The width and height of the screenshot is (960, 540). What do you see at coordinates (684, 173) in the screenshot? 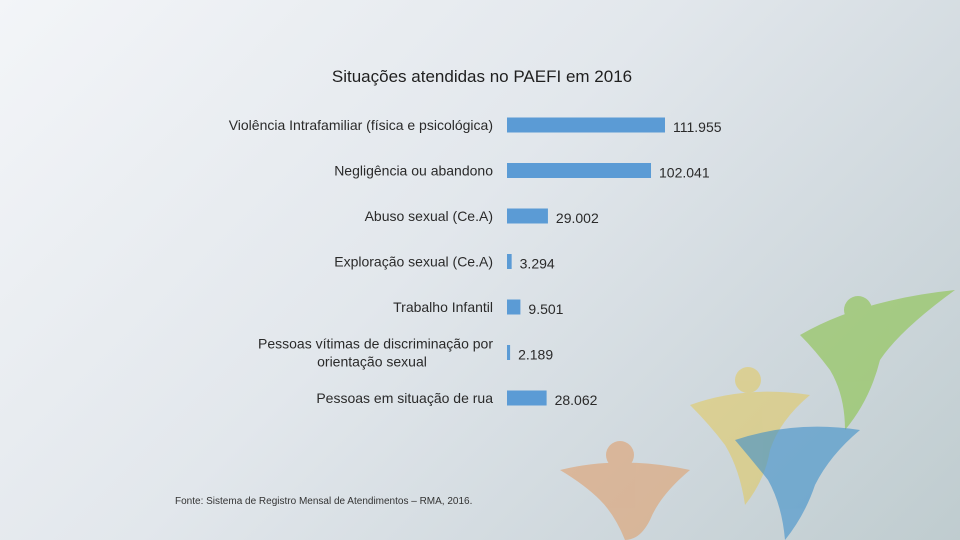
I see `data-label-2: 102.041` at bounding box center [684, 173].